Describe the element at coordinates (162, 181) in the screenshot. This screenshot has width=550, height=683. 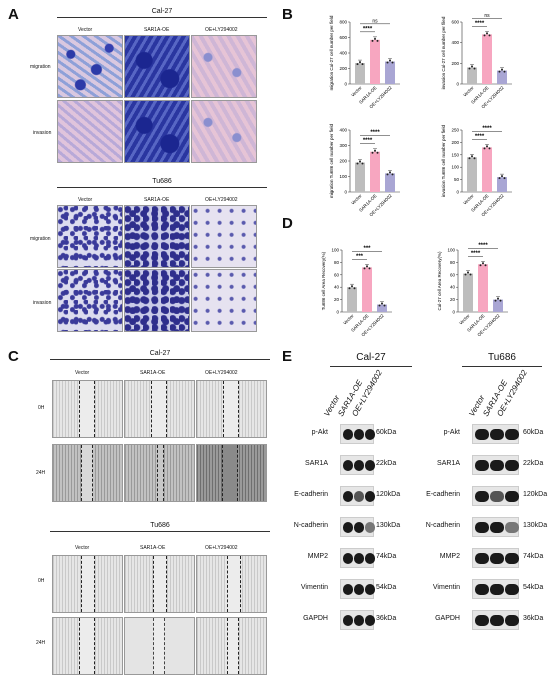
I see `panel-a-tu-title: Tu686` at that location.